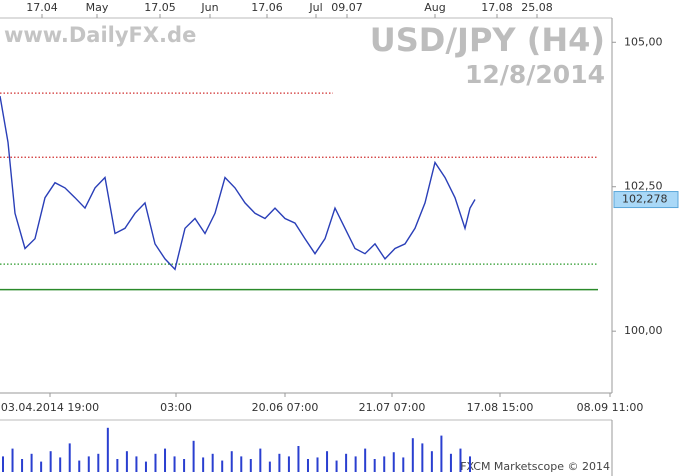  What do you see at coordinates (610, 407) in the screenshot?
I see `x-tick-label: 08.09 11:00` at bounding box center [610, 407].